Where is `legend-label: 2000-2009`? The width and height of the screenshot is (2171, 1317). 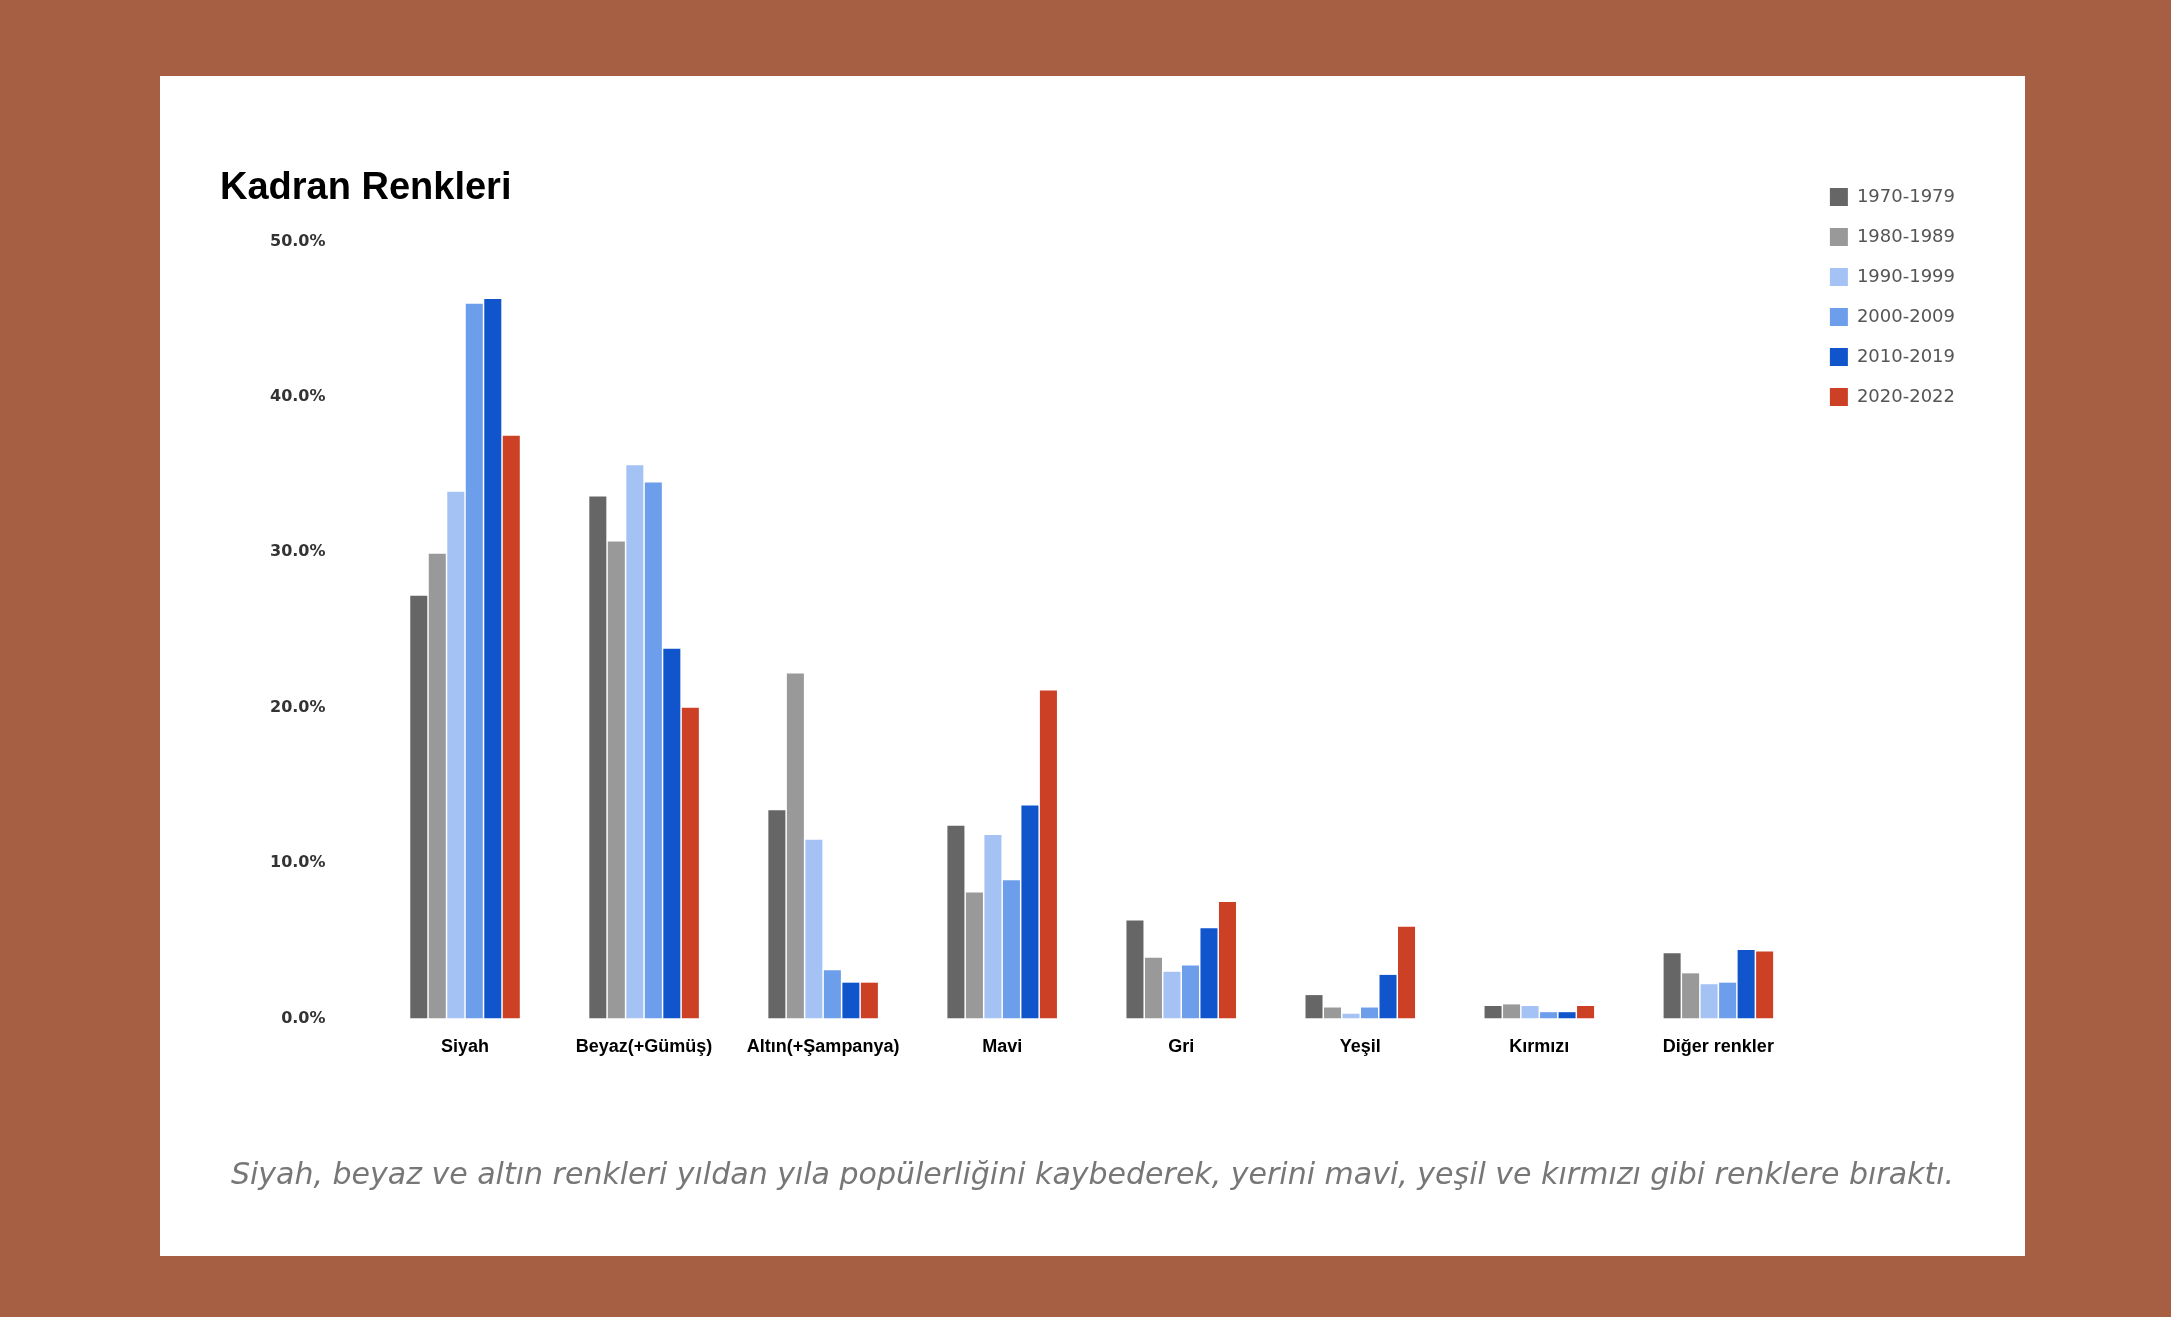
legend-label: 2000-2009 is located at coordinates (1906, 315).